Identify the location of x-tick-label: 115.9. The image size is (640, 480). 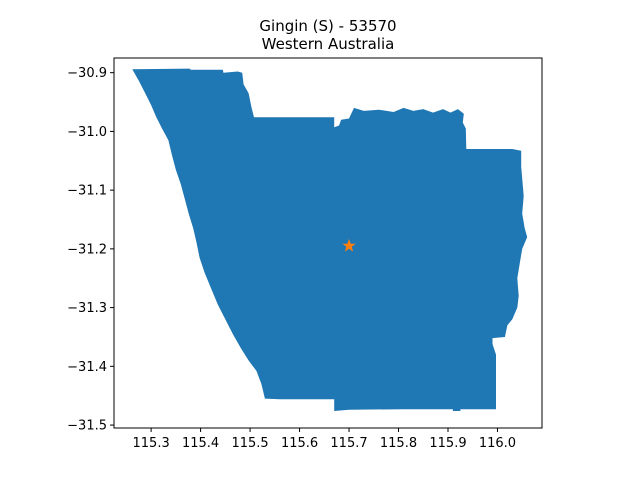
(447, 443).